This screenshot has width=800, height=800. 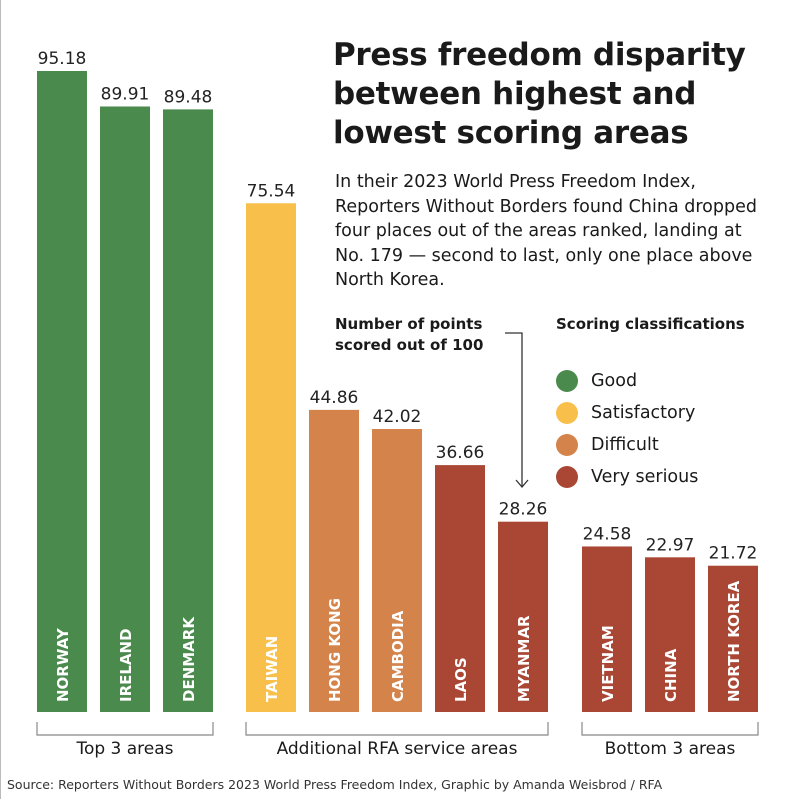 I want to click on value-label: 42.02, so click(x=397, y=417).